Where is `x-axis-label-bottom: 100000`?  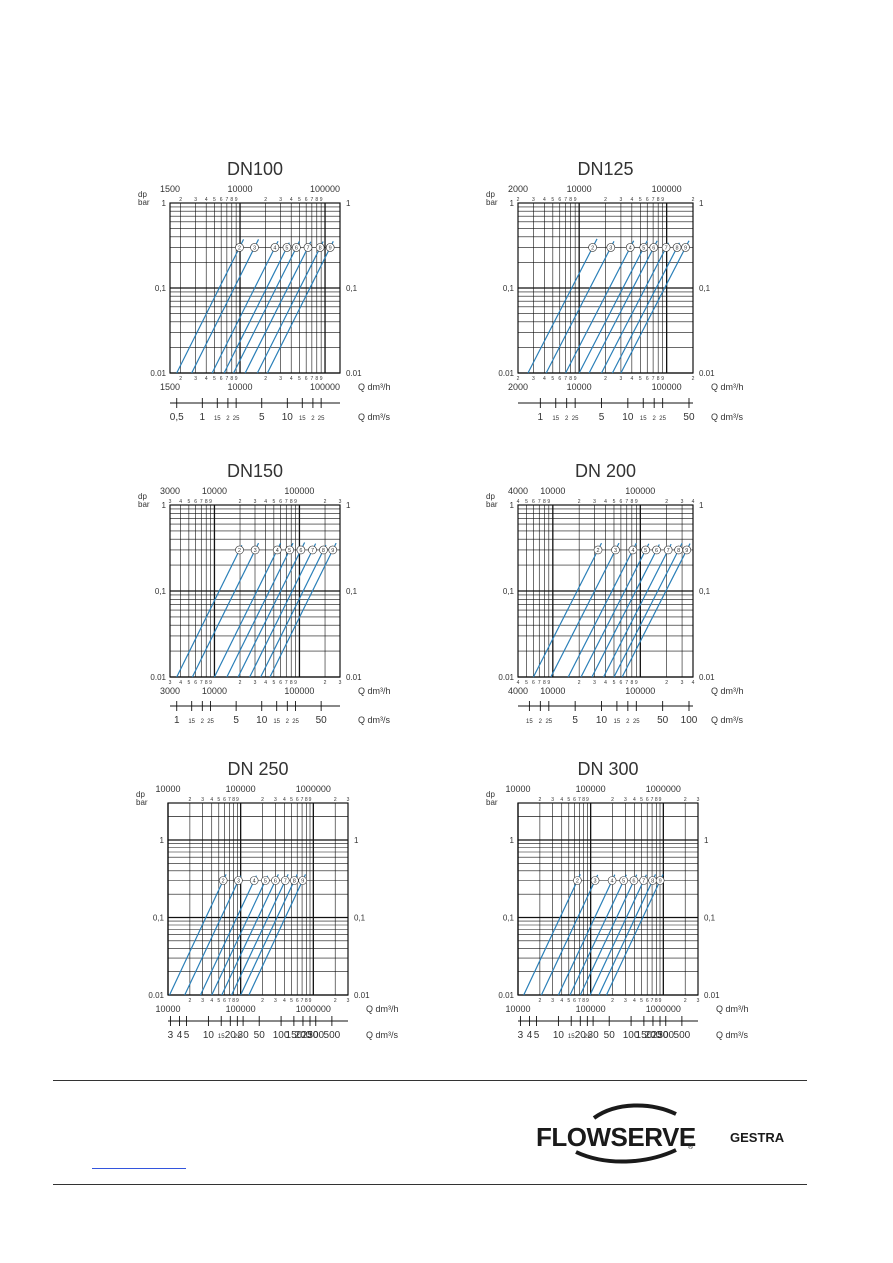 x-axis-label-bottom: 100000 is located at coordinates (325, 387).